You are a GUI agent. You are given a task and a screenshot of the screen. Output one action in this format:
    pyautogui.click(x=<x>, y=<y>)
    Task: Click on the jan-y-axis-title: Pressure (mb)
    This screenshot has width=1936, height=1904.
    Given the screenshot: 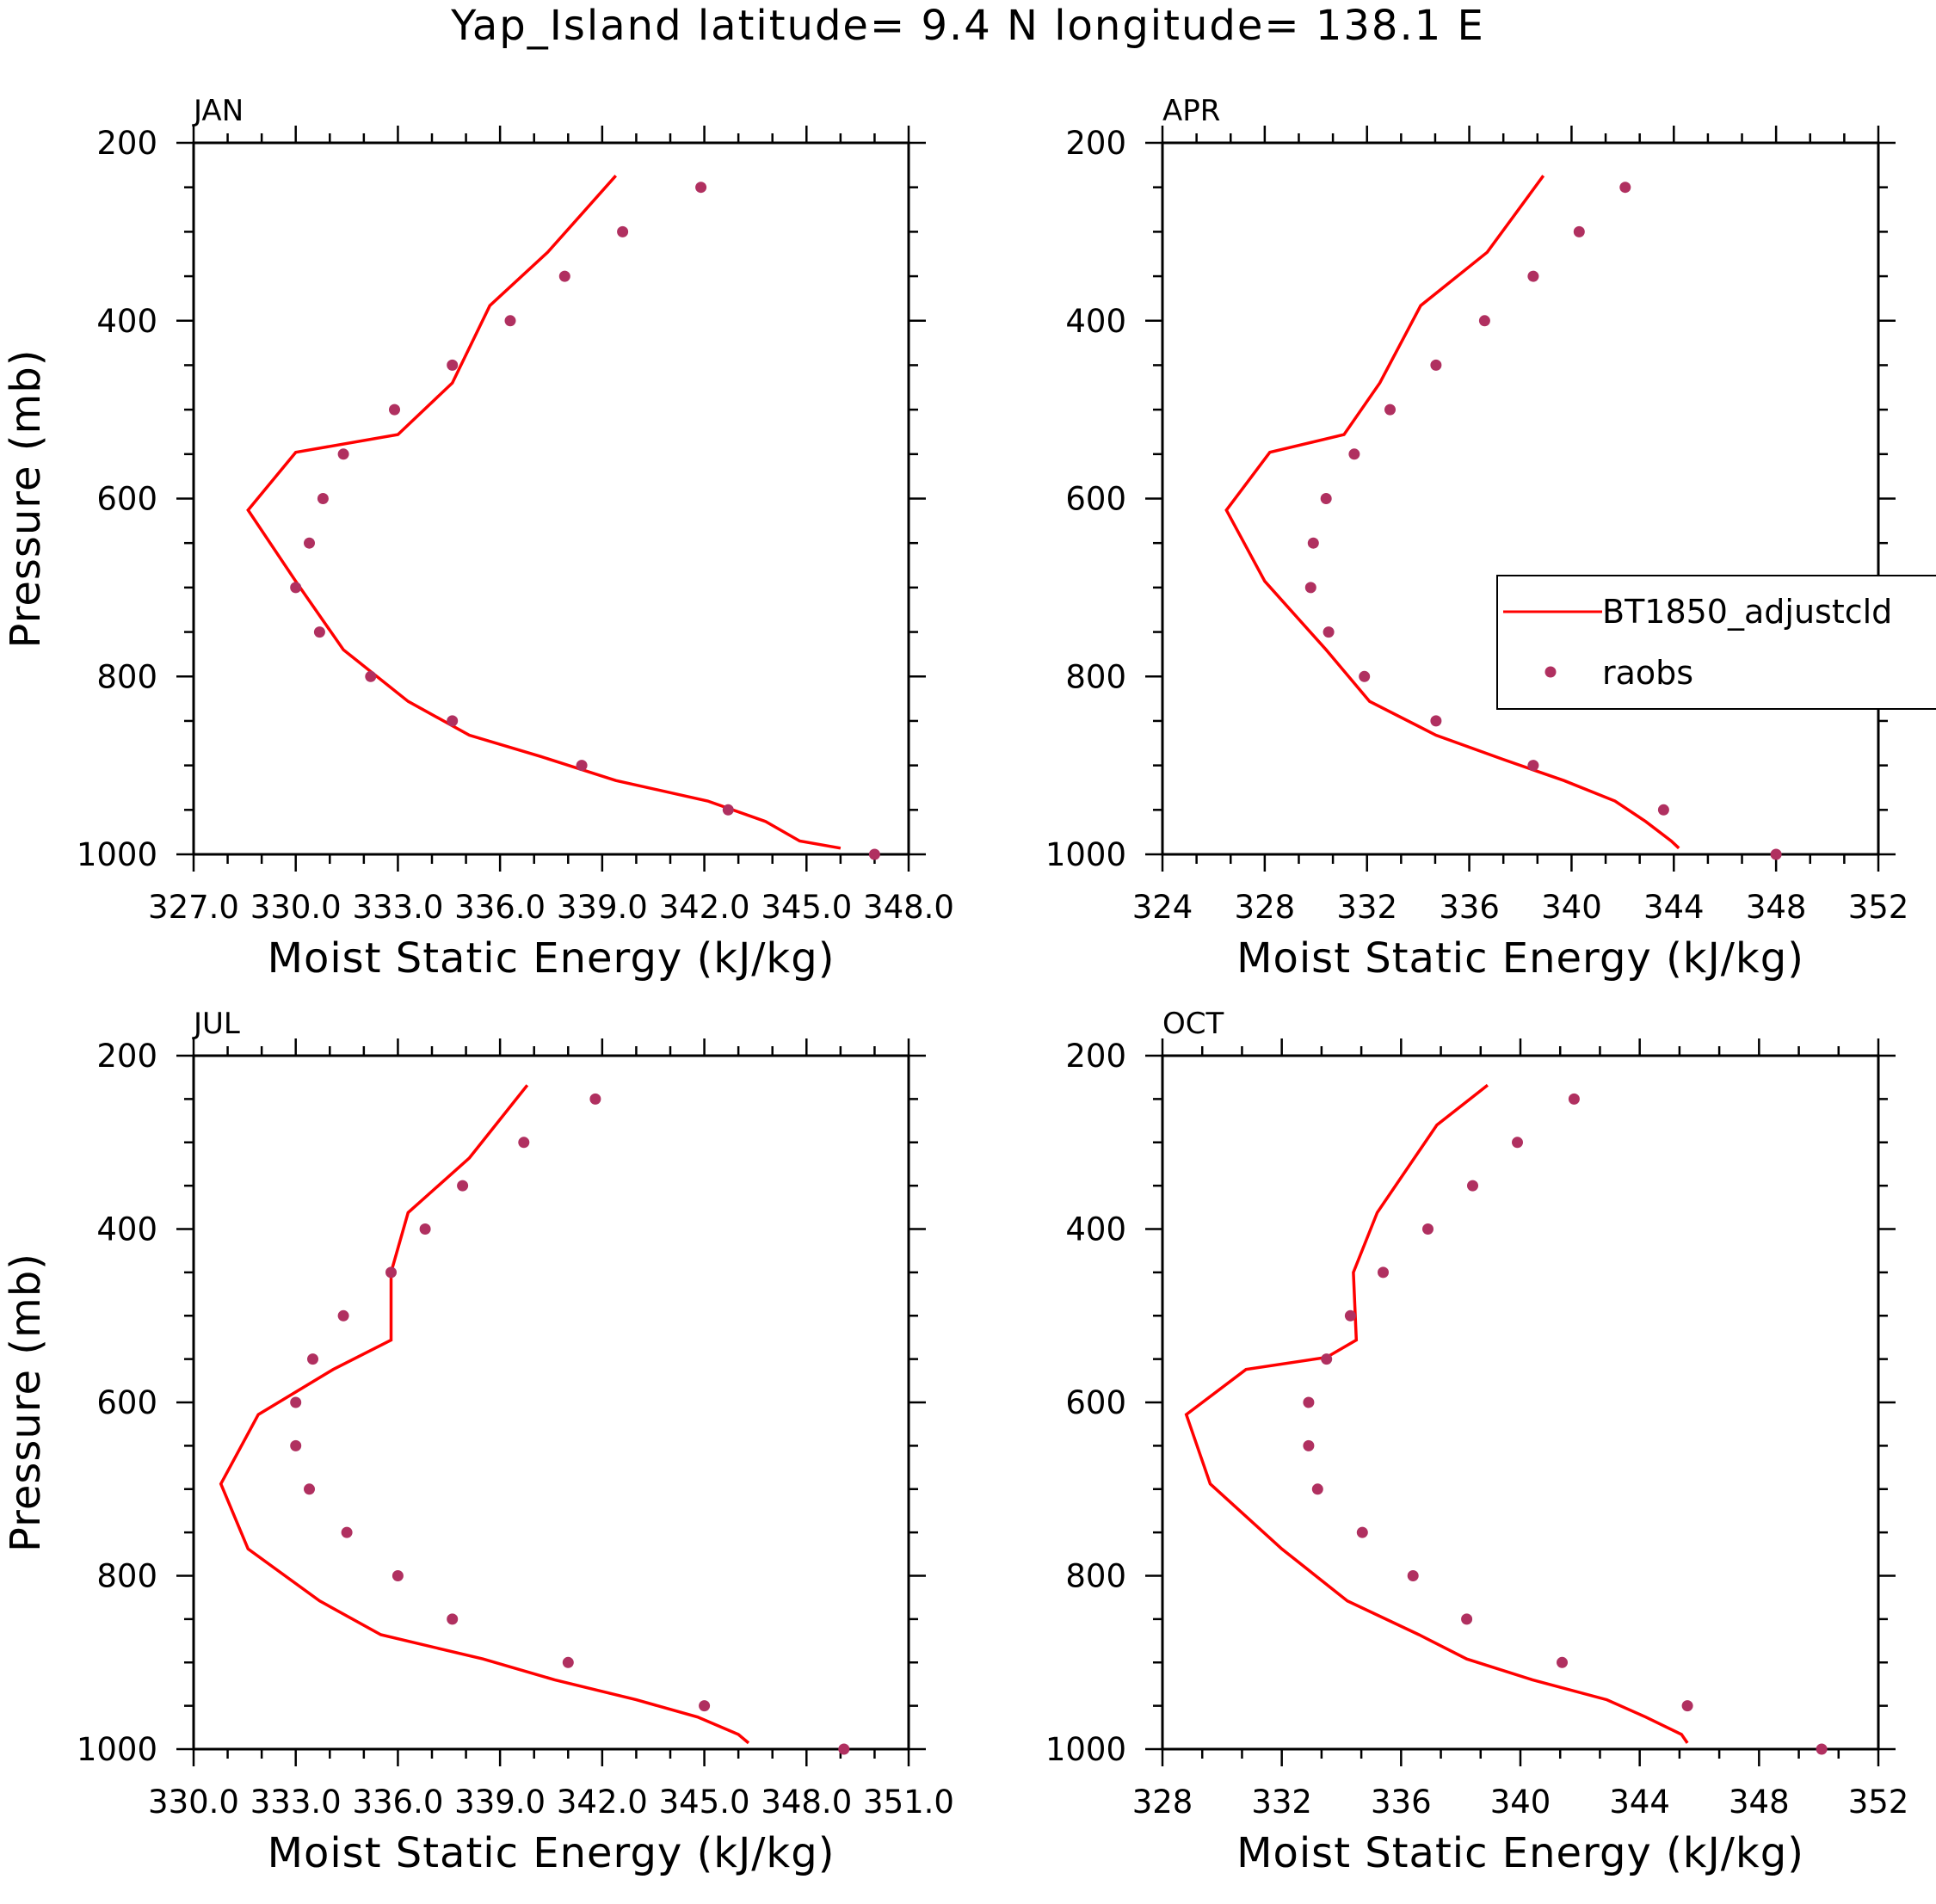 What is the action you would take?
    pyautogui.click(x=26, y=499)
    